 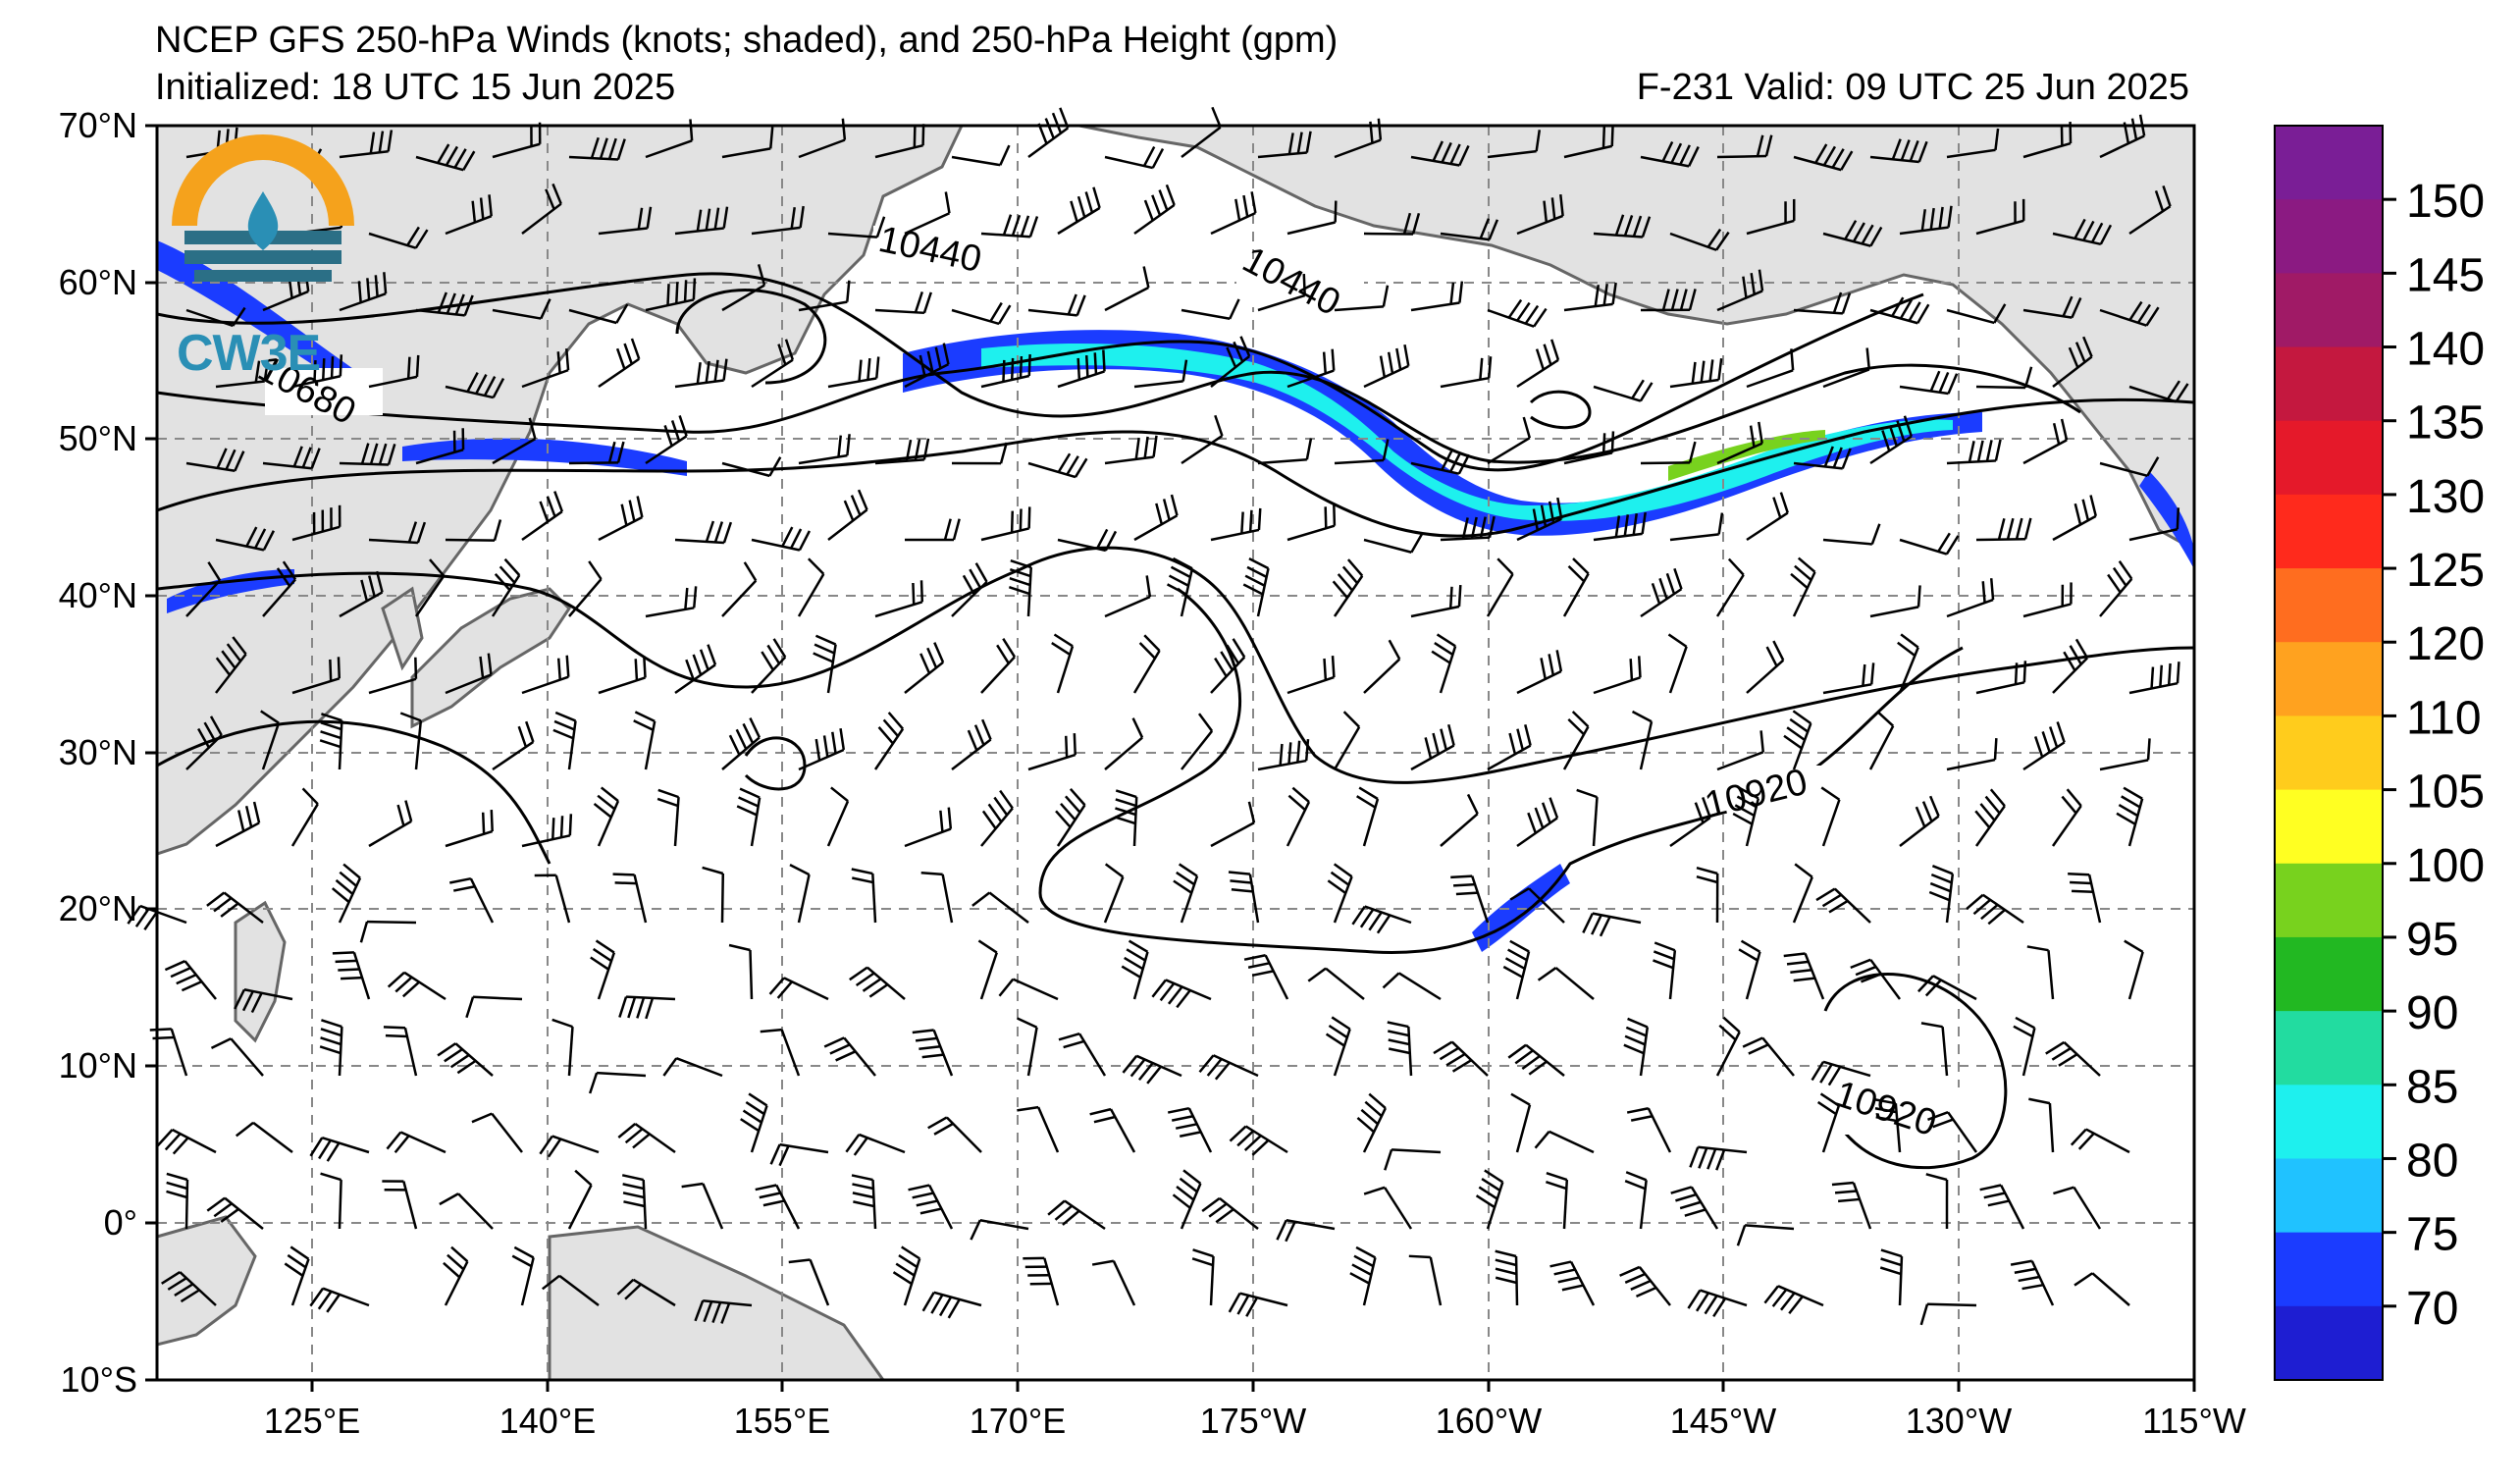 What do you see at coordinates (2432, 1235) in the screenshot?
I see `colorbar-label: 75` at bounding box center [2432, 1235].